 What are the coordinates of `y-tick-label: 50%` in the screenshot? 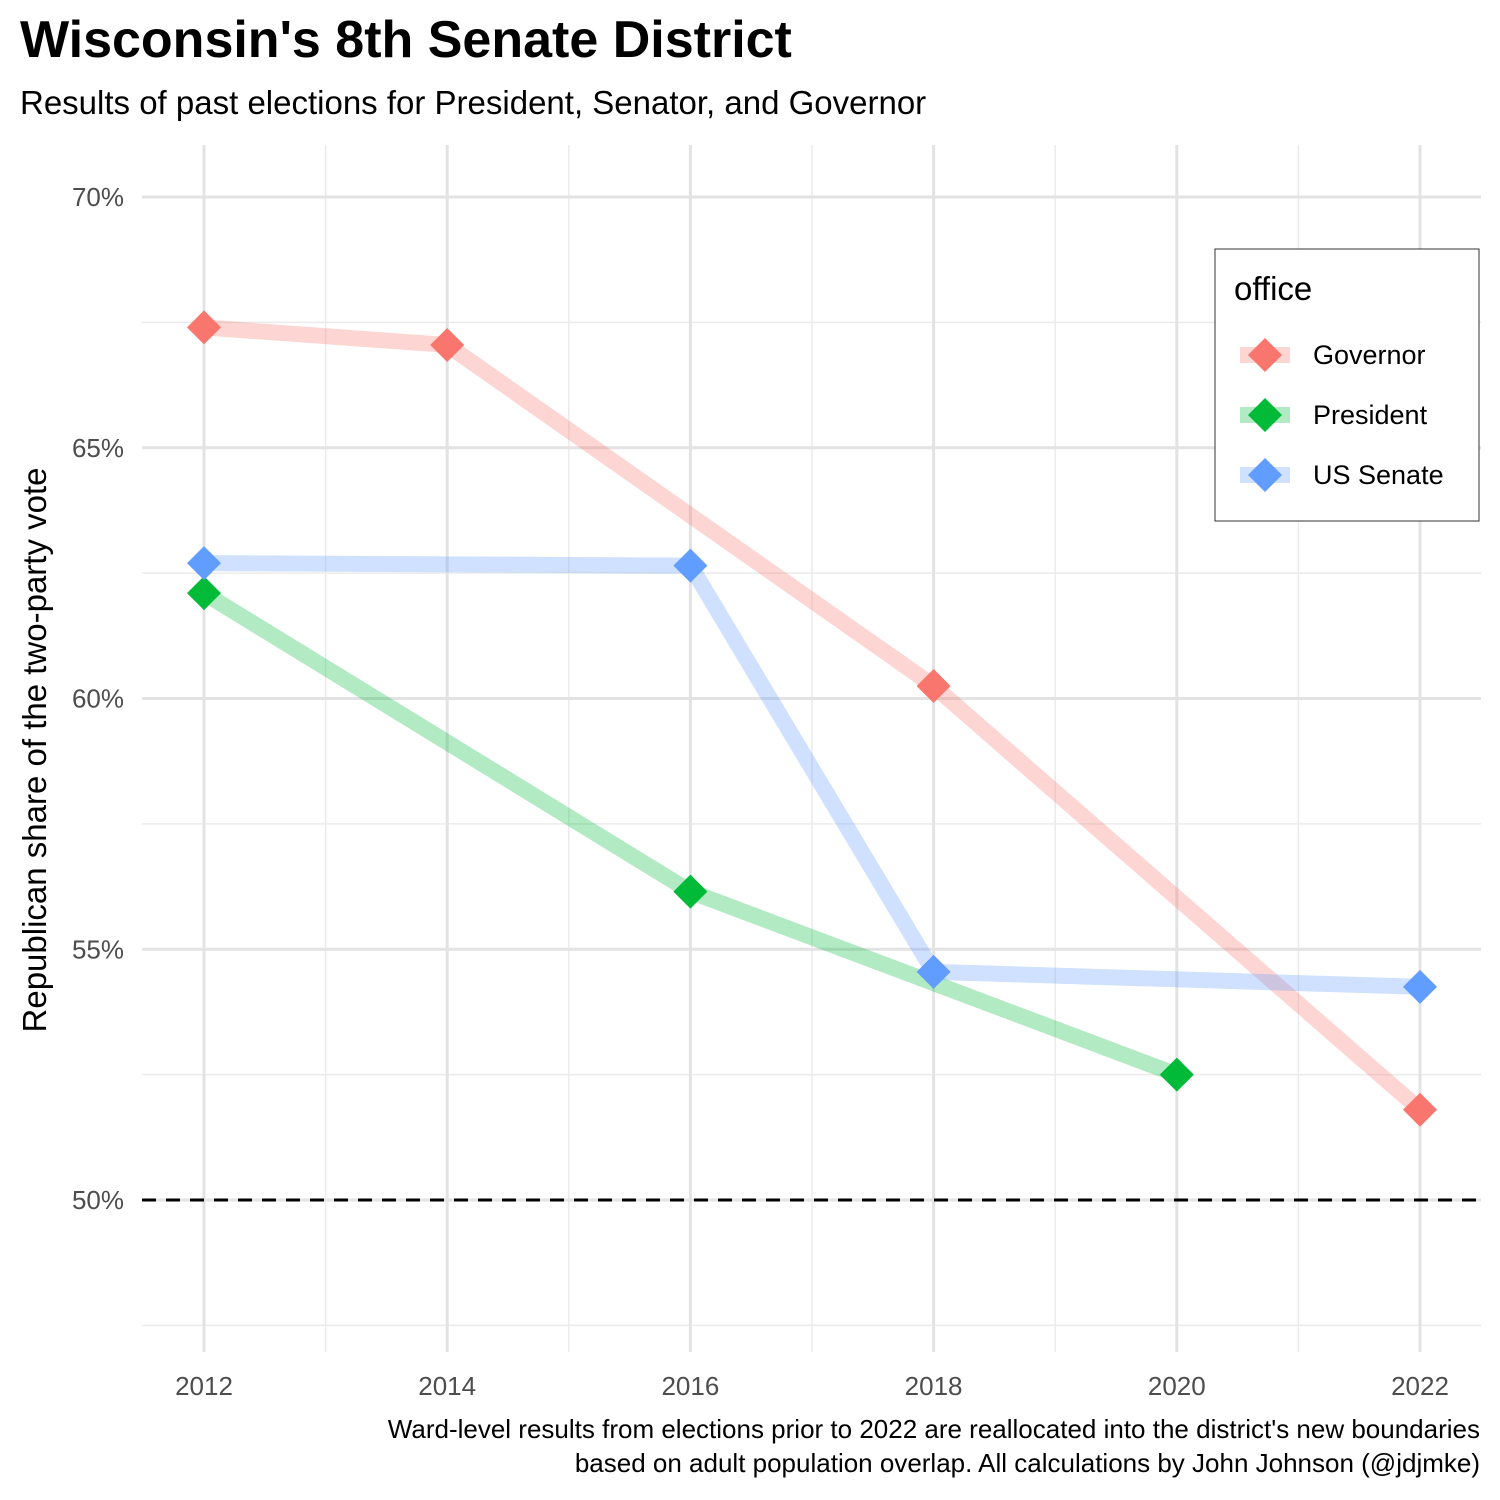 It's located at (98, 1200).